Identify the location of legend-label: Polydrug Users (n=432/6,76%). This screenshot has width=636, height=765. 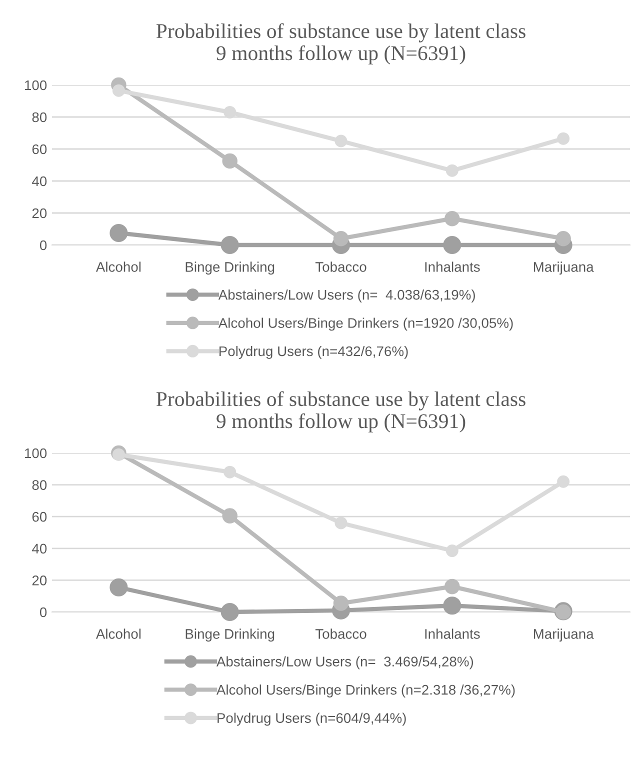
(314, 352).